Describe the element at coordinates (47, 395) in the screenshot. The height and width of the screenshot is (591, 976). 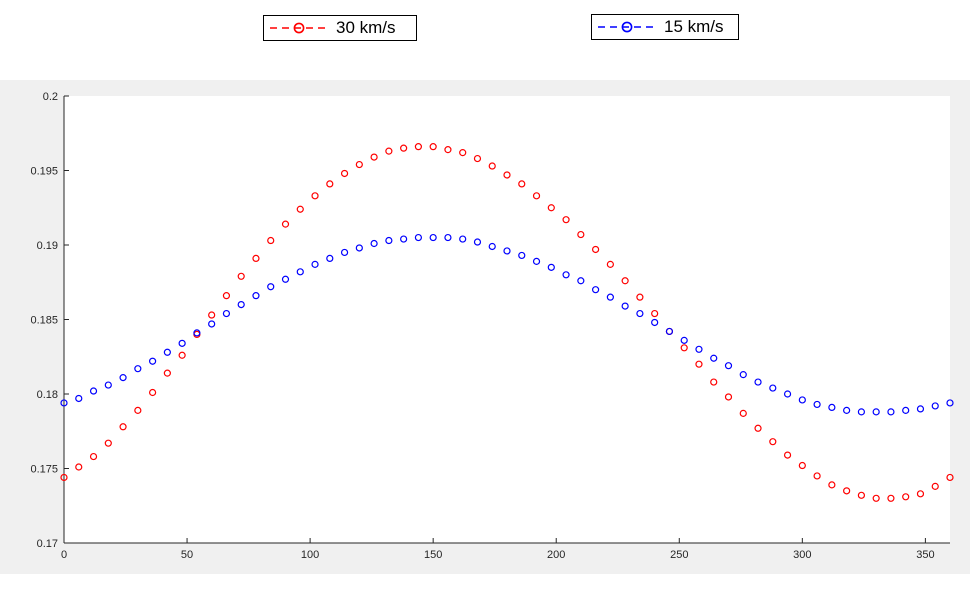
I see `y-tick-label: 0.18` at that location.